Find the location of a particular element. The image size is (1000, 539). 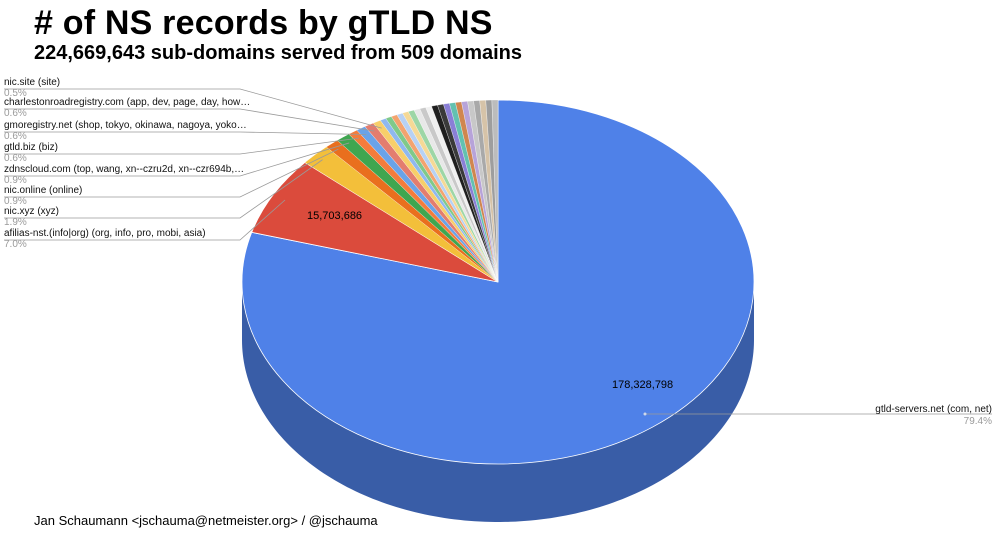

slice-name-label: gtld.biz (biz) is located at coordinates (31, 147).